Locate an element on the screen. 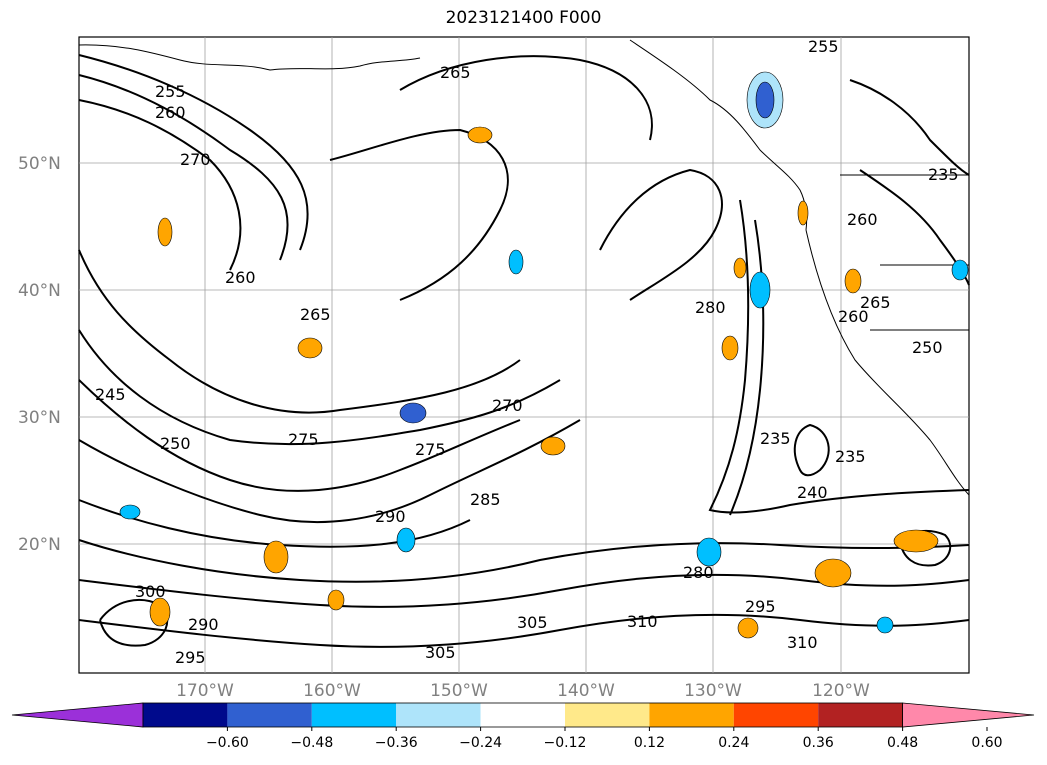  colorbar-tick-label: 0.60 is located at coordinates (986, 743).